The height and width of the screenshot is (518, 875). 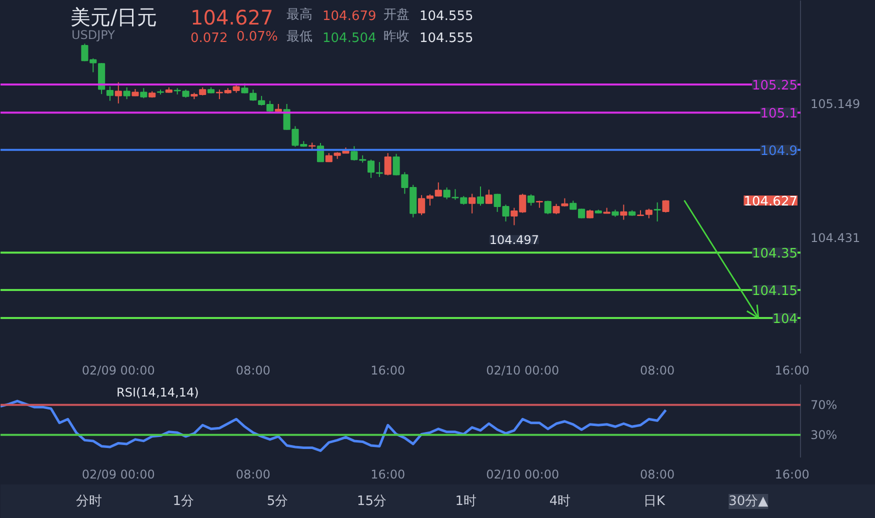 What do you see at coordinates (371, 501) in the screenshot?
I see `text: 15分` at bounding box center [371, 501].